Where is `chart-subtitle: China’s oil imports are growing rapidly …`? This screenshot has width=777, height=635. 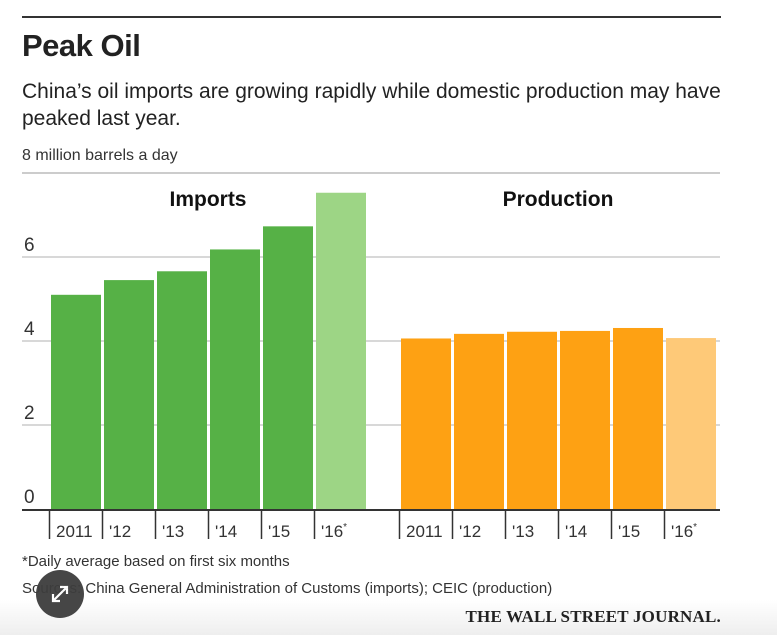 chart-subtitle: China’s oil imports are growing rapidly … is located at coordinates (371, 105).